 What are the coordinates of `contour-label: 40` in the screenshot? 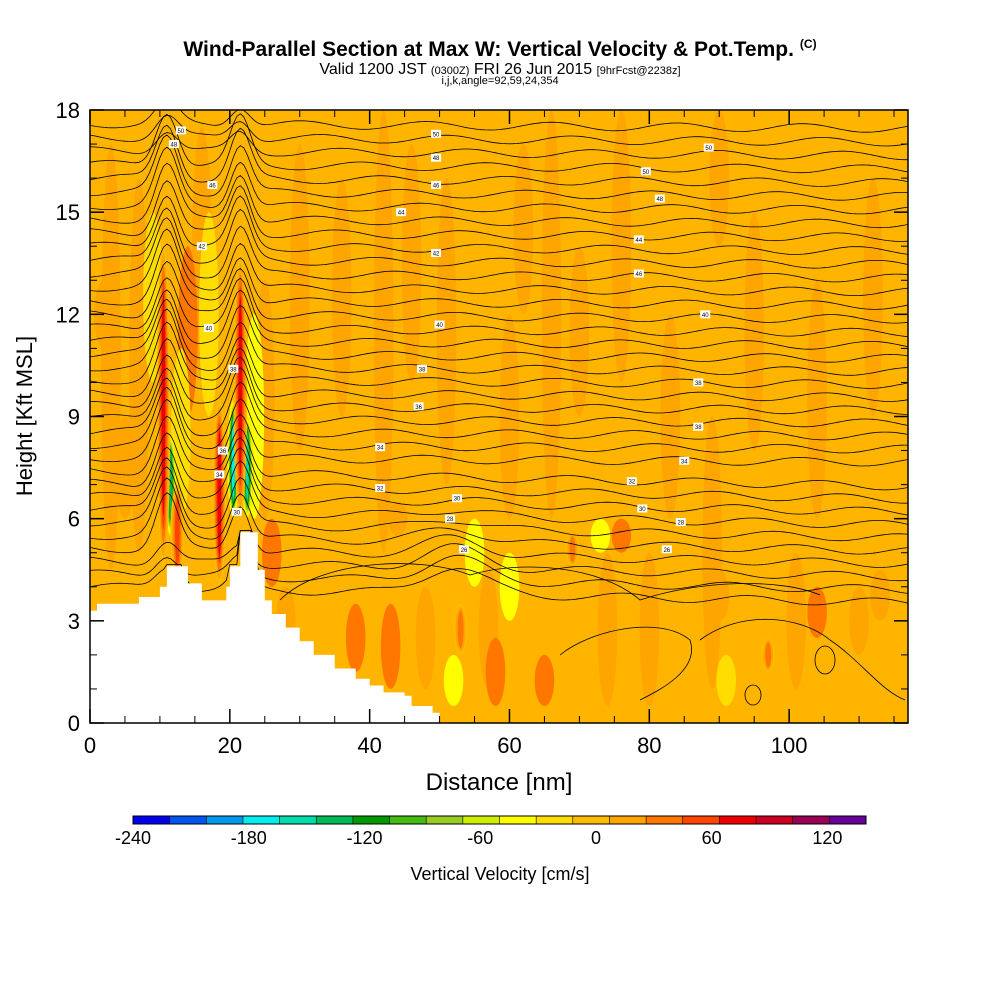 It's located at (439, 324).